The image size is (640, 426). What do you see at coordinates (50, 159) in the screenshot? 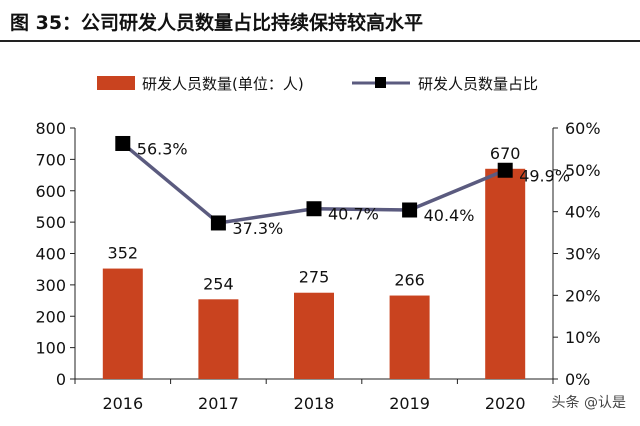
I see `y-left-tick-label: 700` at bounding box center [50, 159].